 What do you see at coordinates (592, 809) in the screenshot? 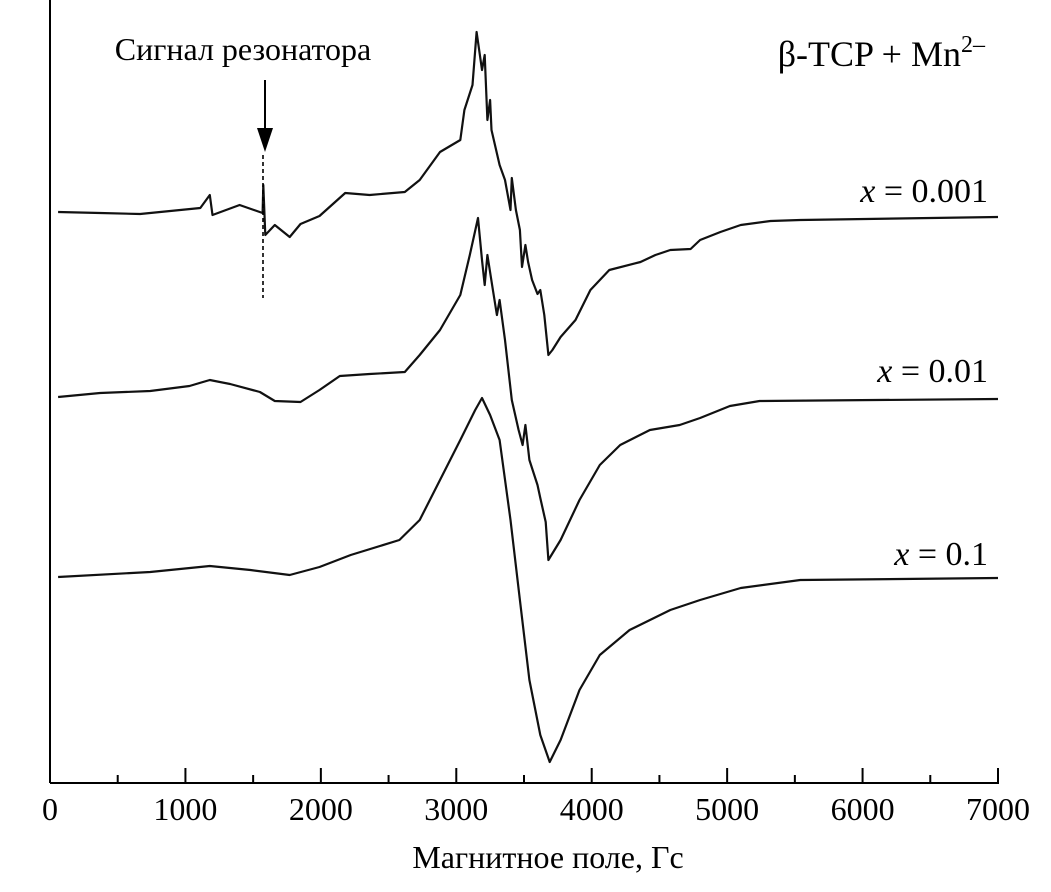
I see `x-tick-label: 4000` at bounding box center [592, 809].